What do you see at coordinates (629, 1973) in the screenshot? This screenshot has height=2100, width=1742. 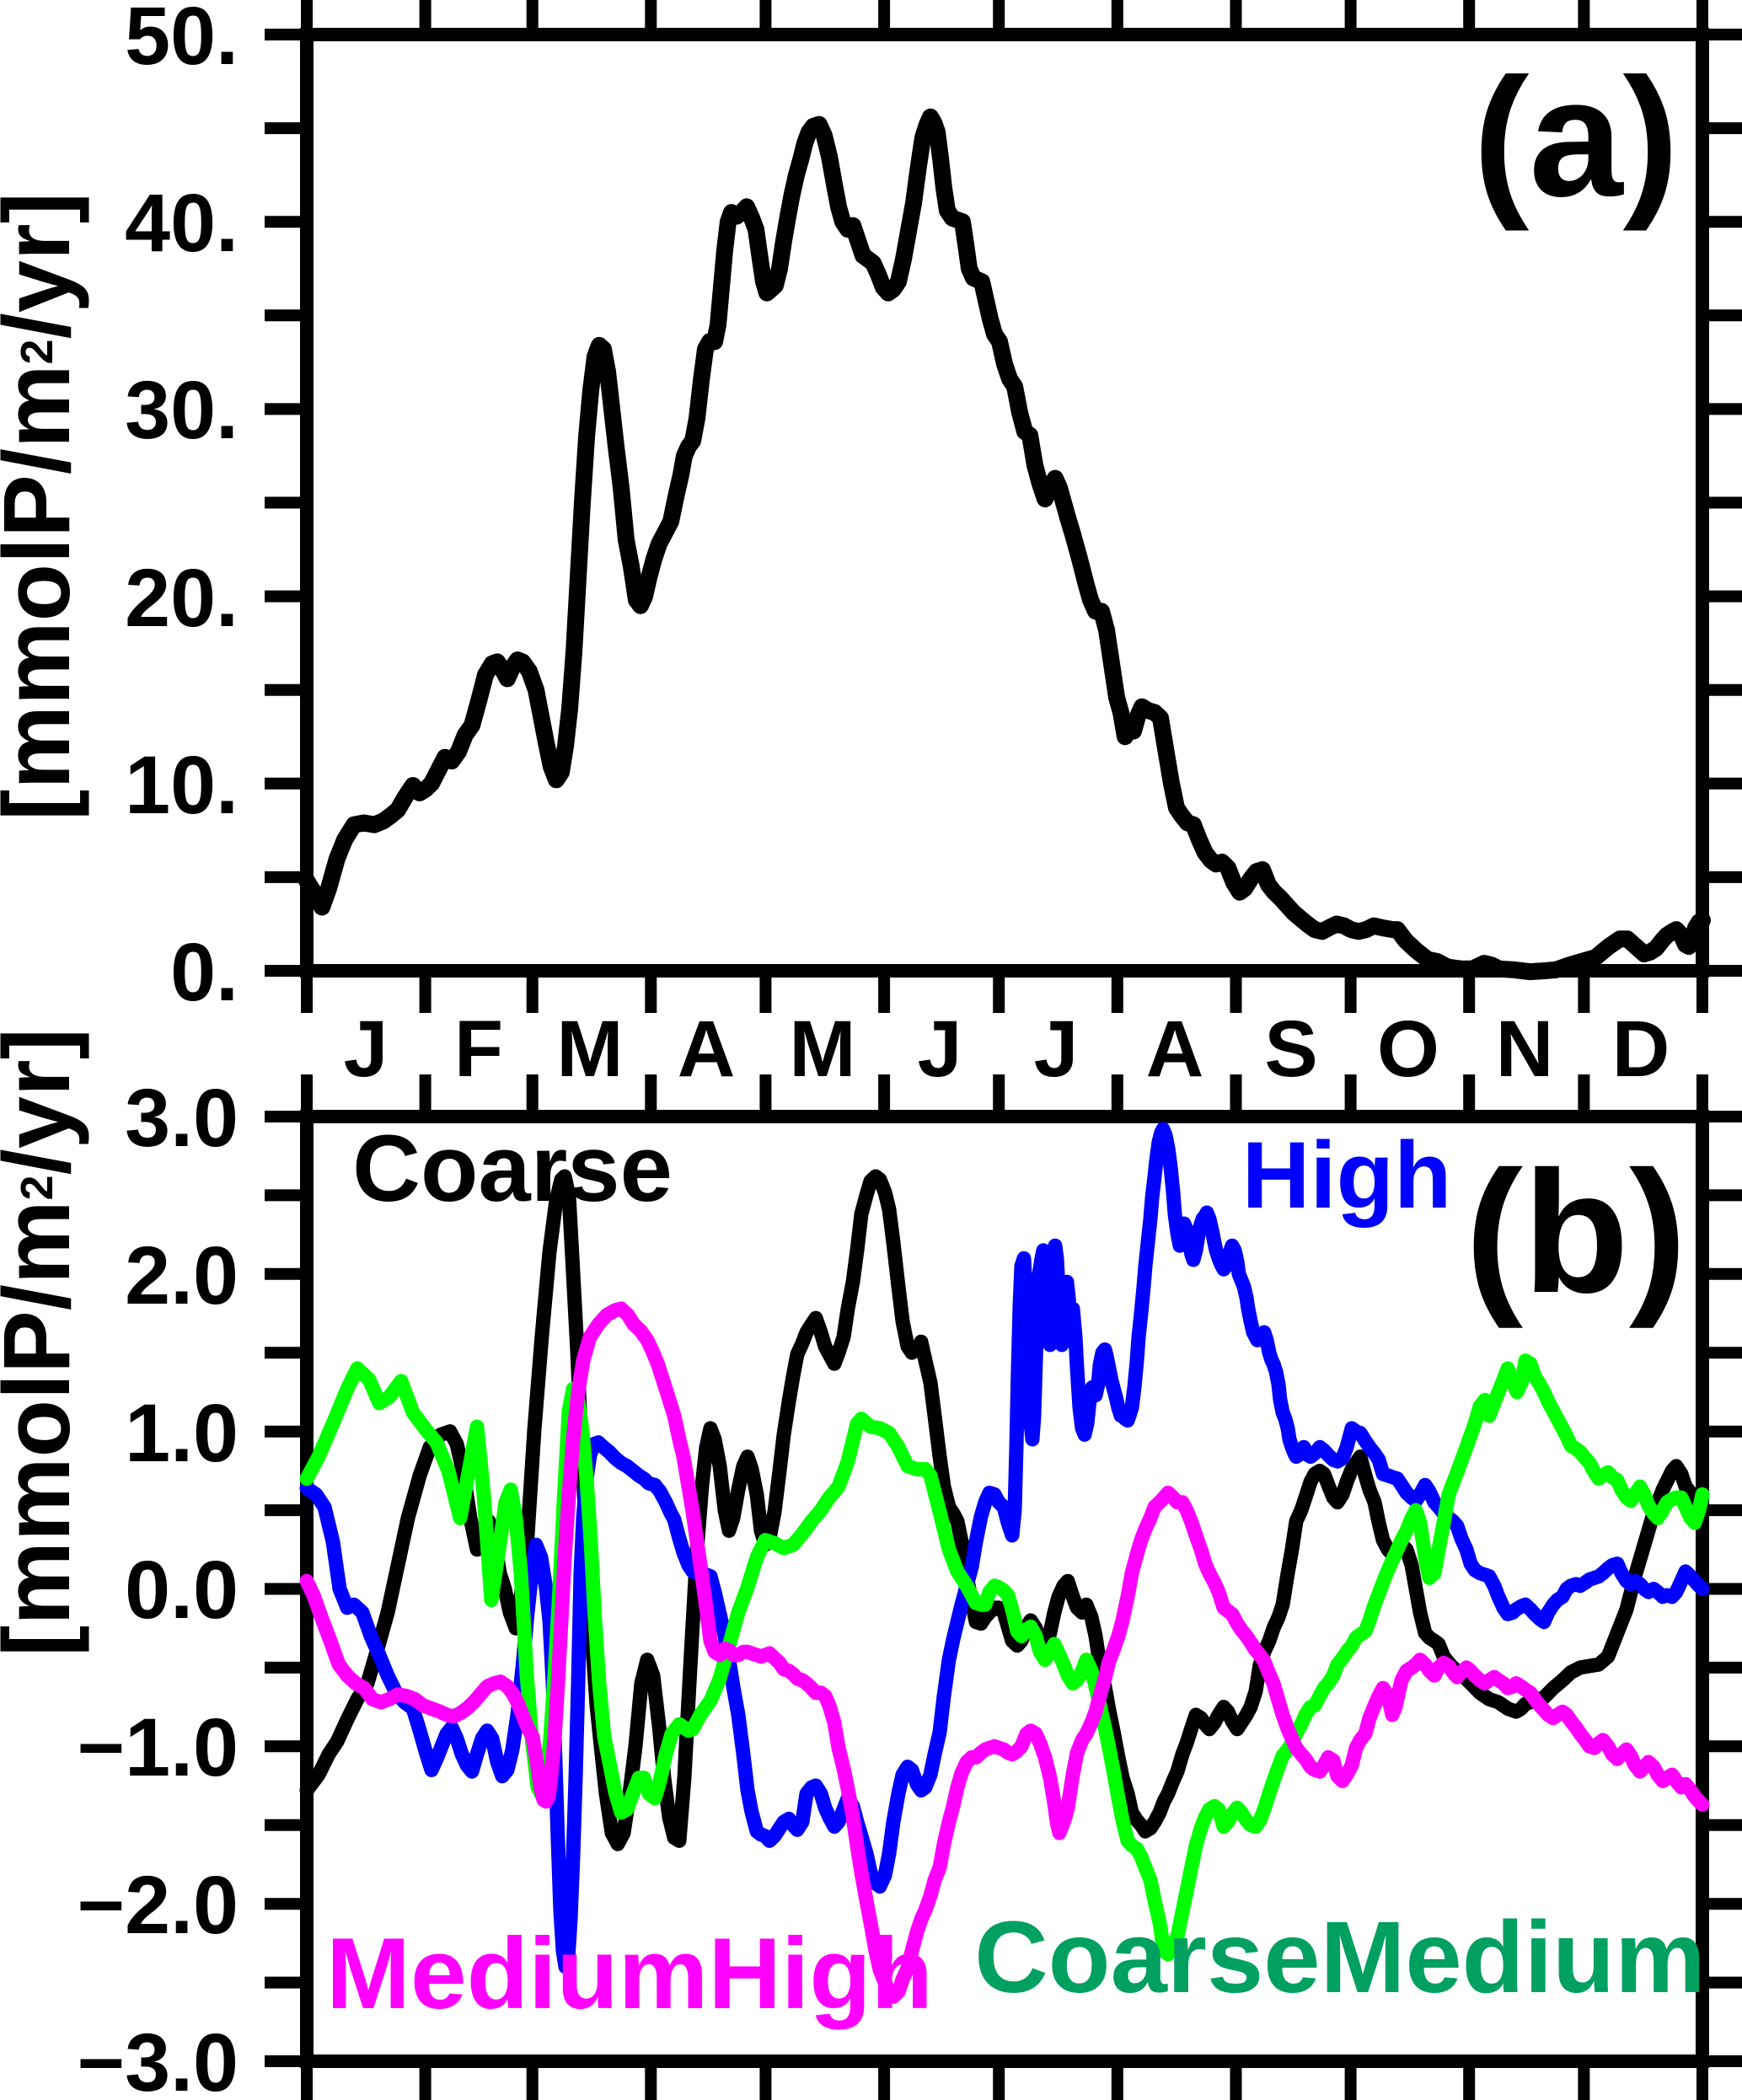 I see `svg-text: MediumHigh` at bounding box center [629, 1973].